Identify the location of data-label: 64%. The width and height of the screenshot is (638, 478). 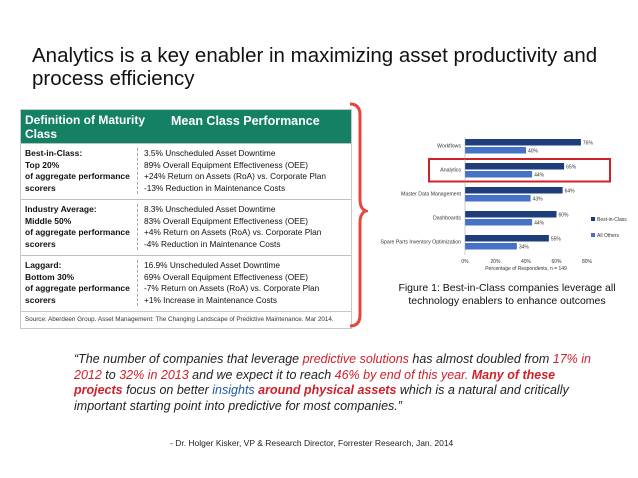
(570, 192).